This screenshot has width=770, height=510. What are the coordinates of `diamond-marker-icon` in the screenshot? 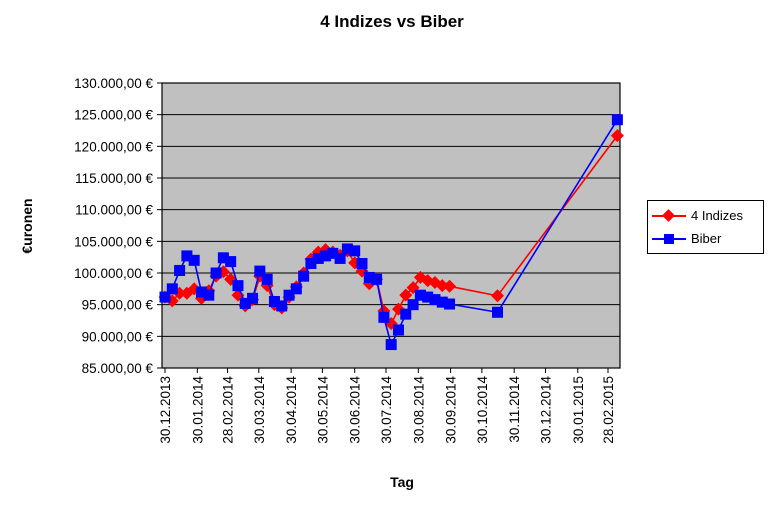 It's located at (669, 215).